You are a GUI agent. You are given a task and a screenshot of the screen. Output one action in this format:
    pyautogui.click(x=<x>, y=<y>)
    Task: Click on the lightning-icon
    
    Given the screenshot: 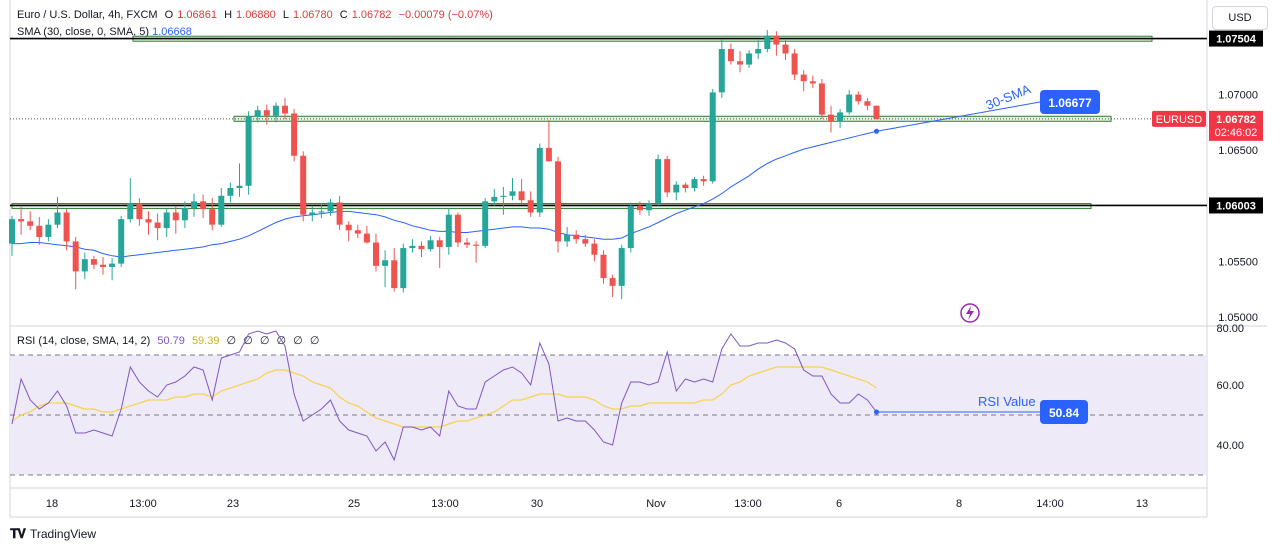 What is the action you would take?
    pyautogui.click(x=970, y=313)
    